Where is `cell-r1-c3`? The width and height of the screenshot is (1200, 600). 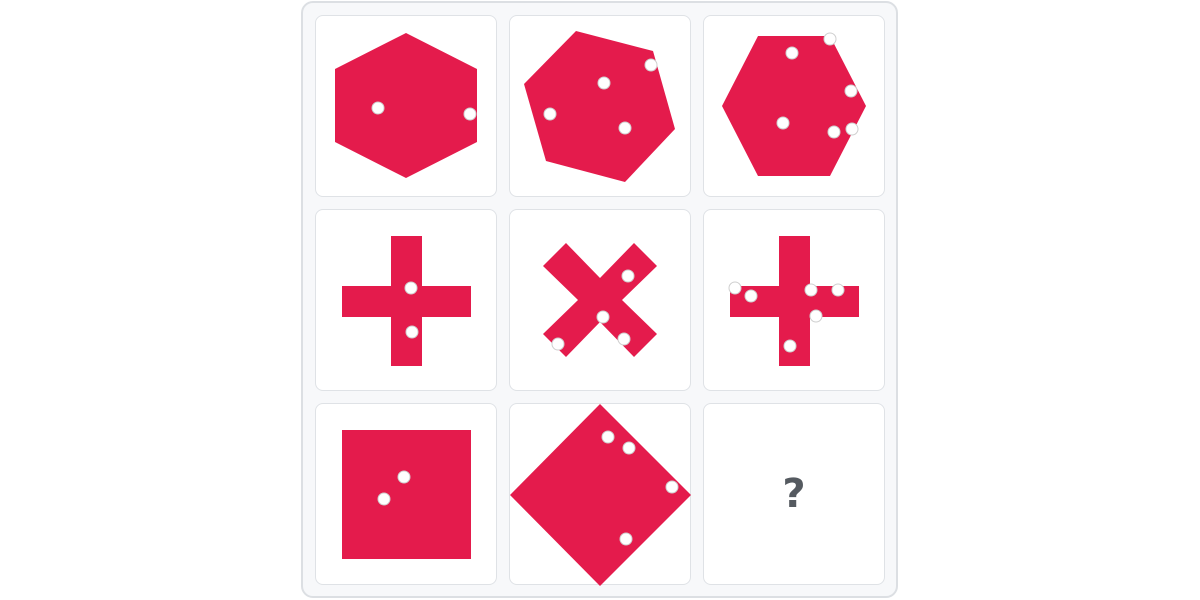 cell-r1-c3 is located at coordinates (794, 106).